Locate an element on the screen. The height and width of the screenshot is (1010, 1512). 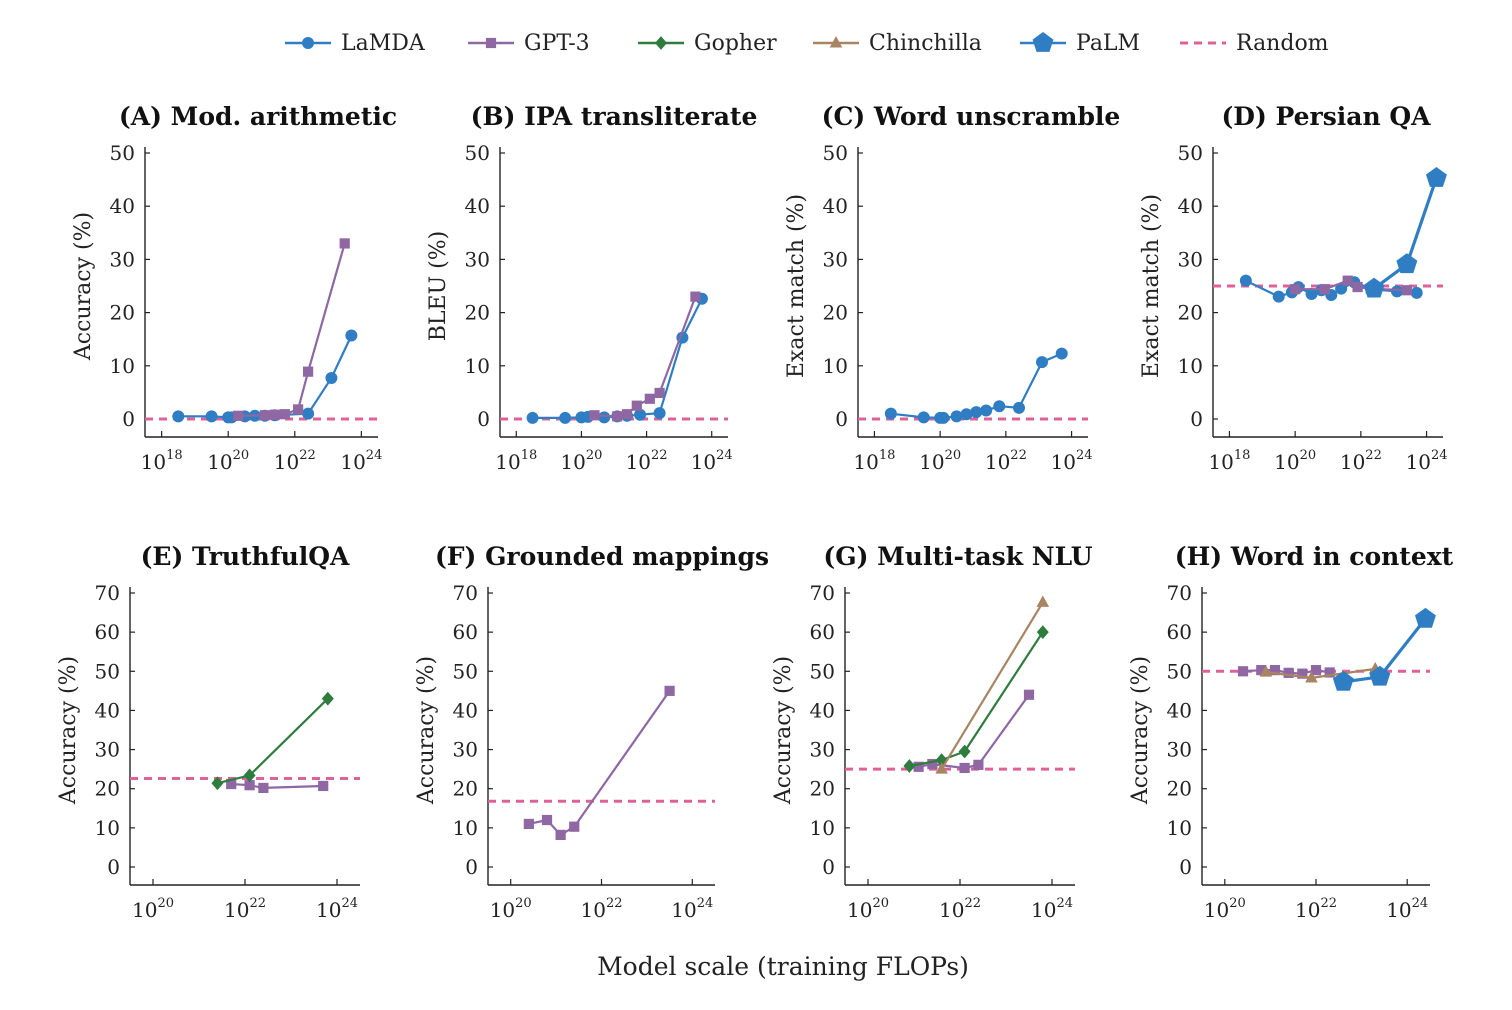
legend-label: Chinchilla is located at coordinates (925, 43).